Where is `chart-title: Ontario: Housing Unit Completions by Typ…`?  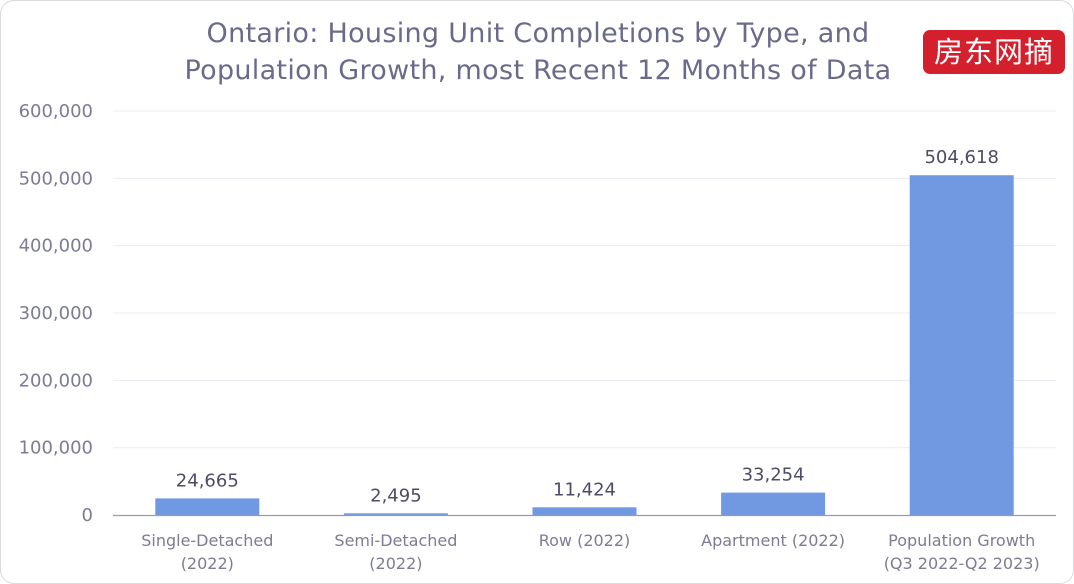 chart-title: Ontario: Housing Unit Completions by Typ… is located at coordinates (537, 52).